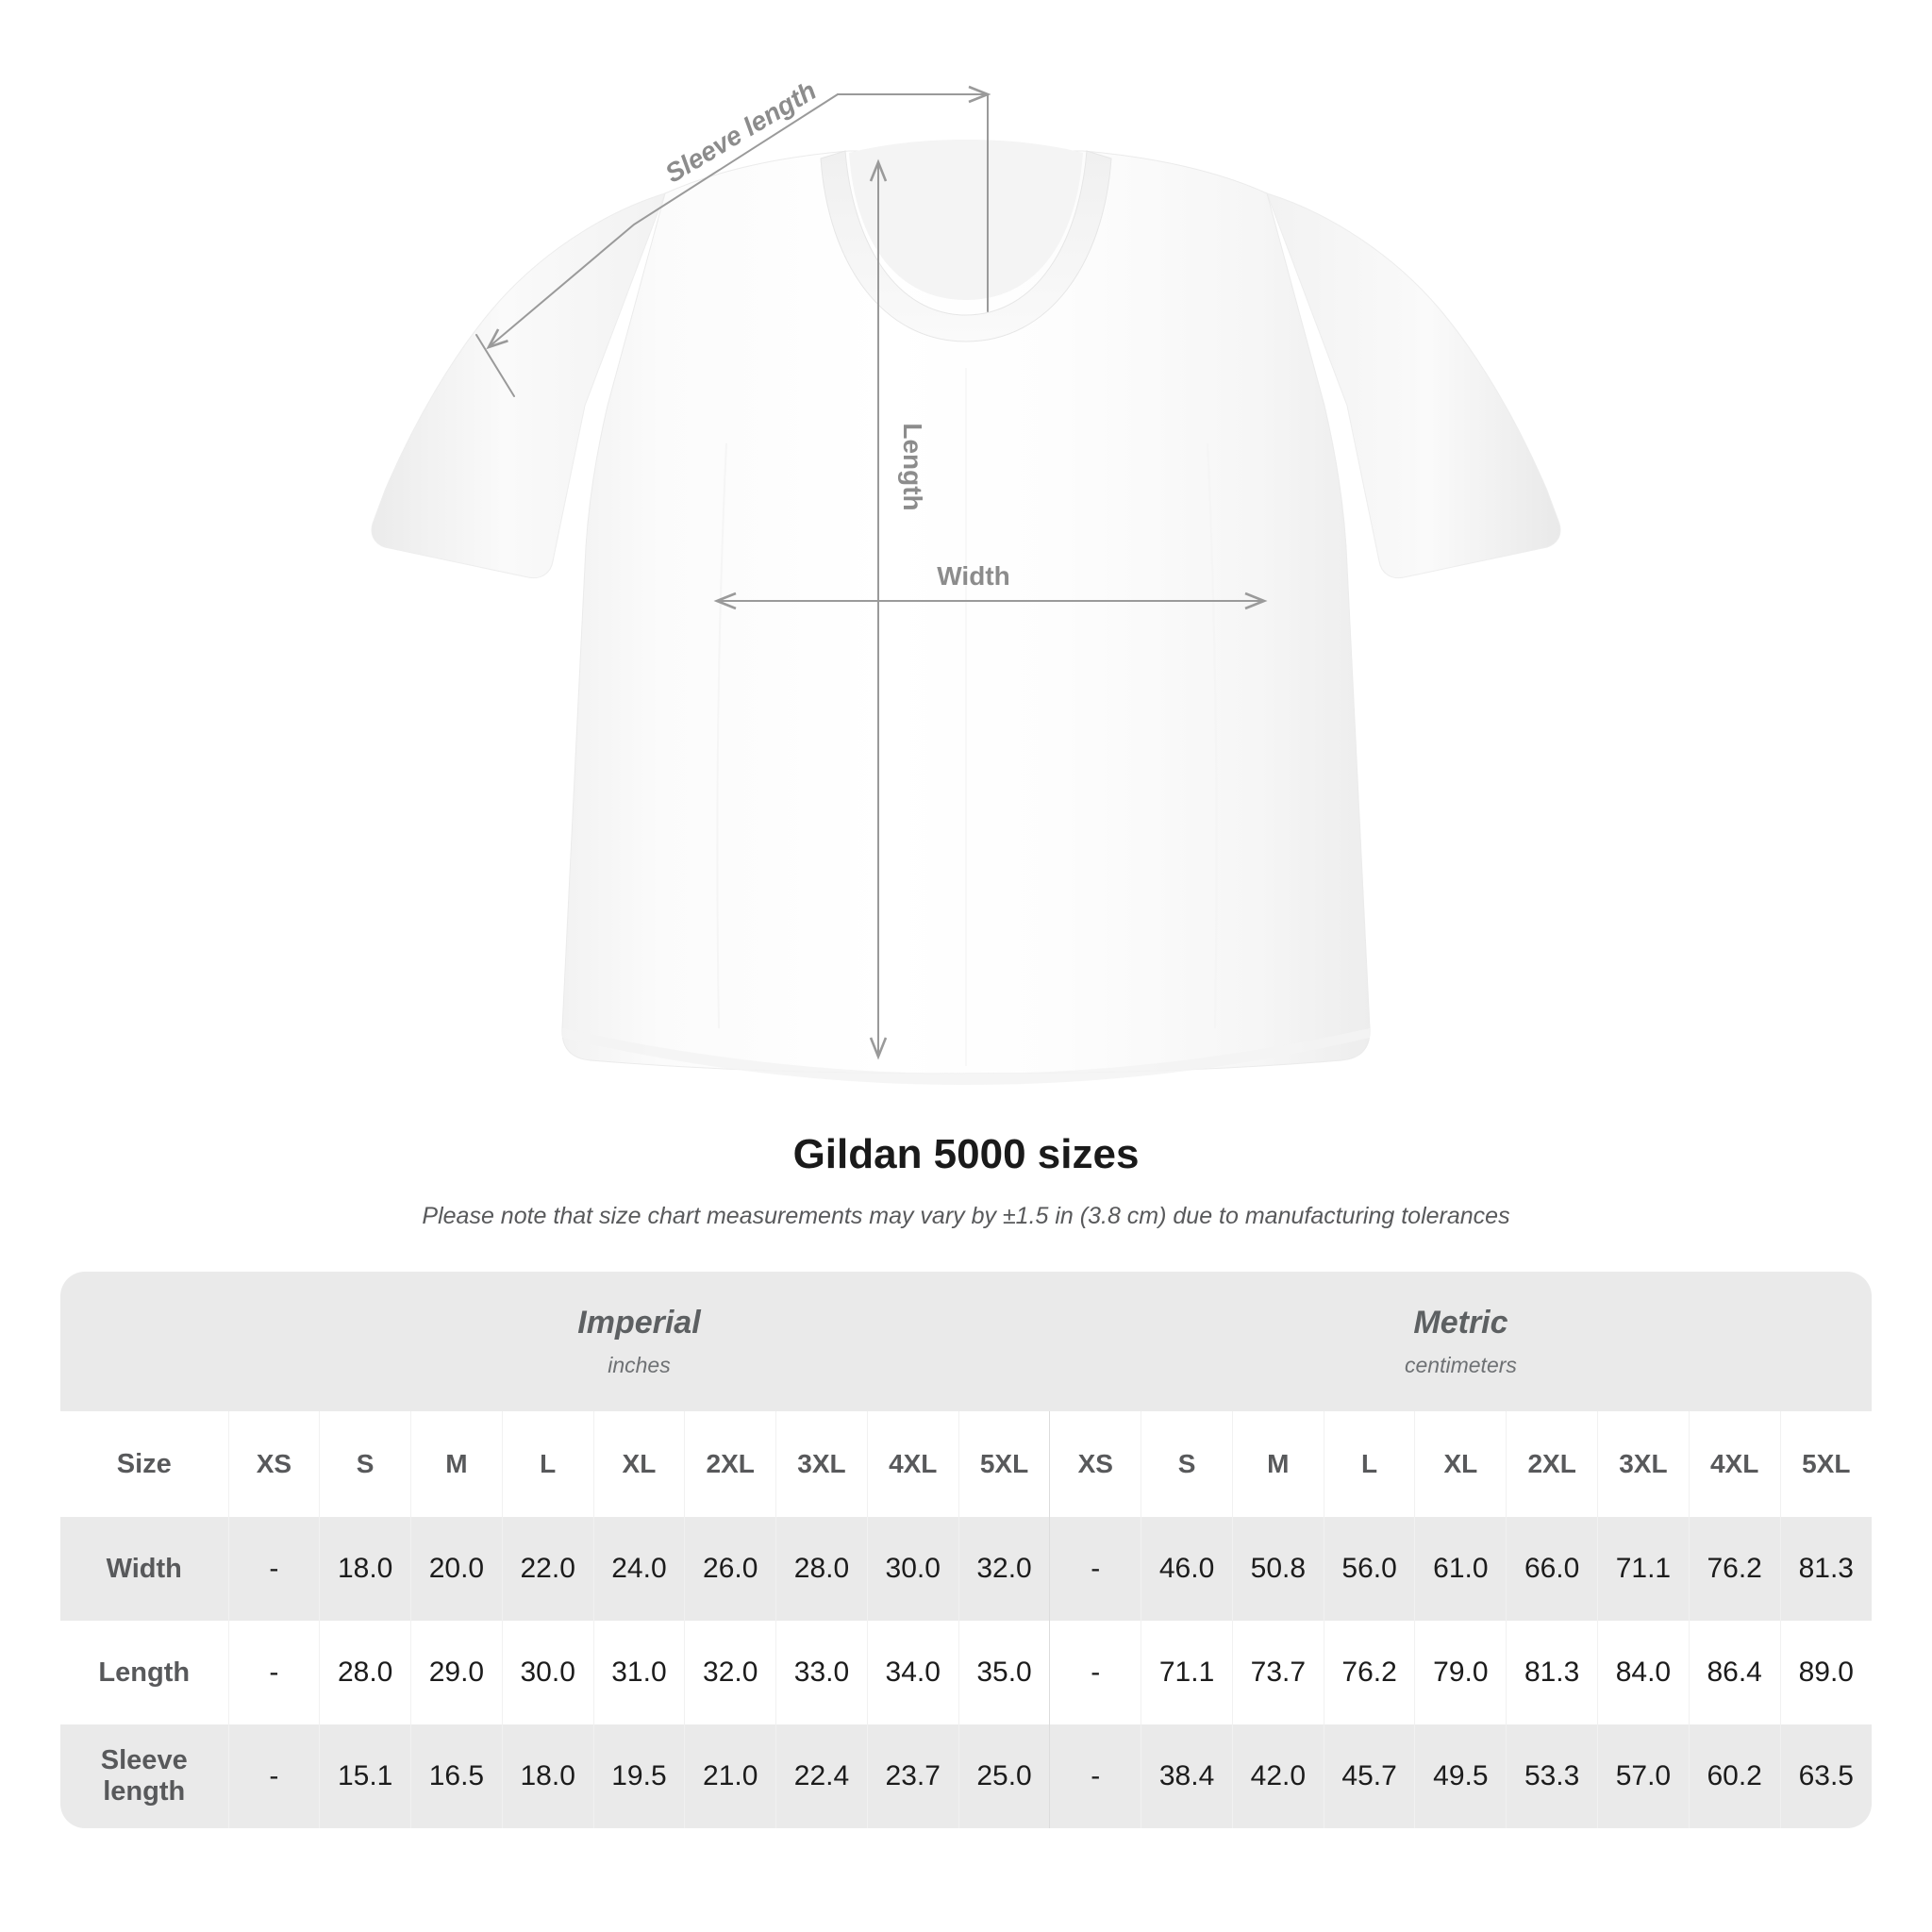  What do you see at coordinates (274, 1672) in the screenshot?
I see `cell-length-imperial-xs: -` at bounding box center [274, 1672].